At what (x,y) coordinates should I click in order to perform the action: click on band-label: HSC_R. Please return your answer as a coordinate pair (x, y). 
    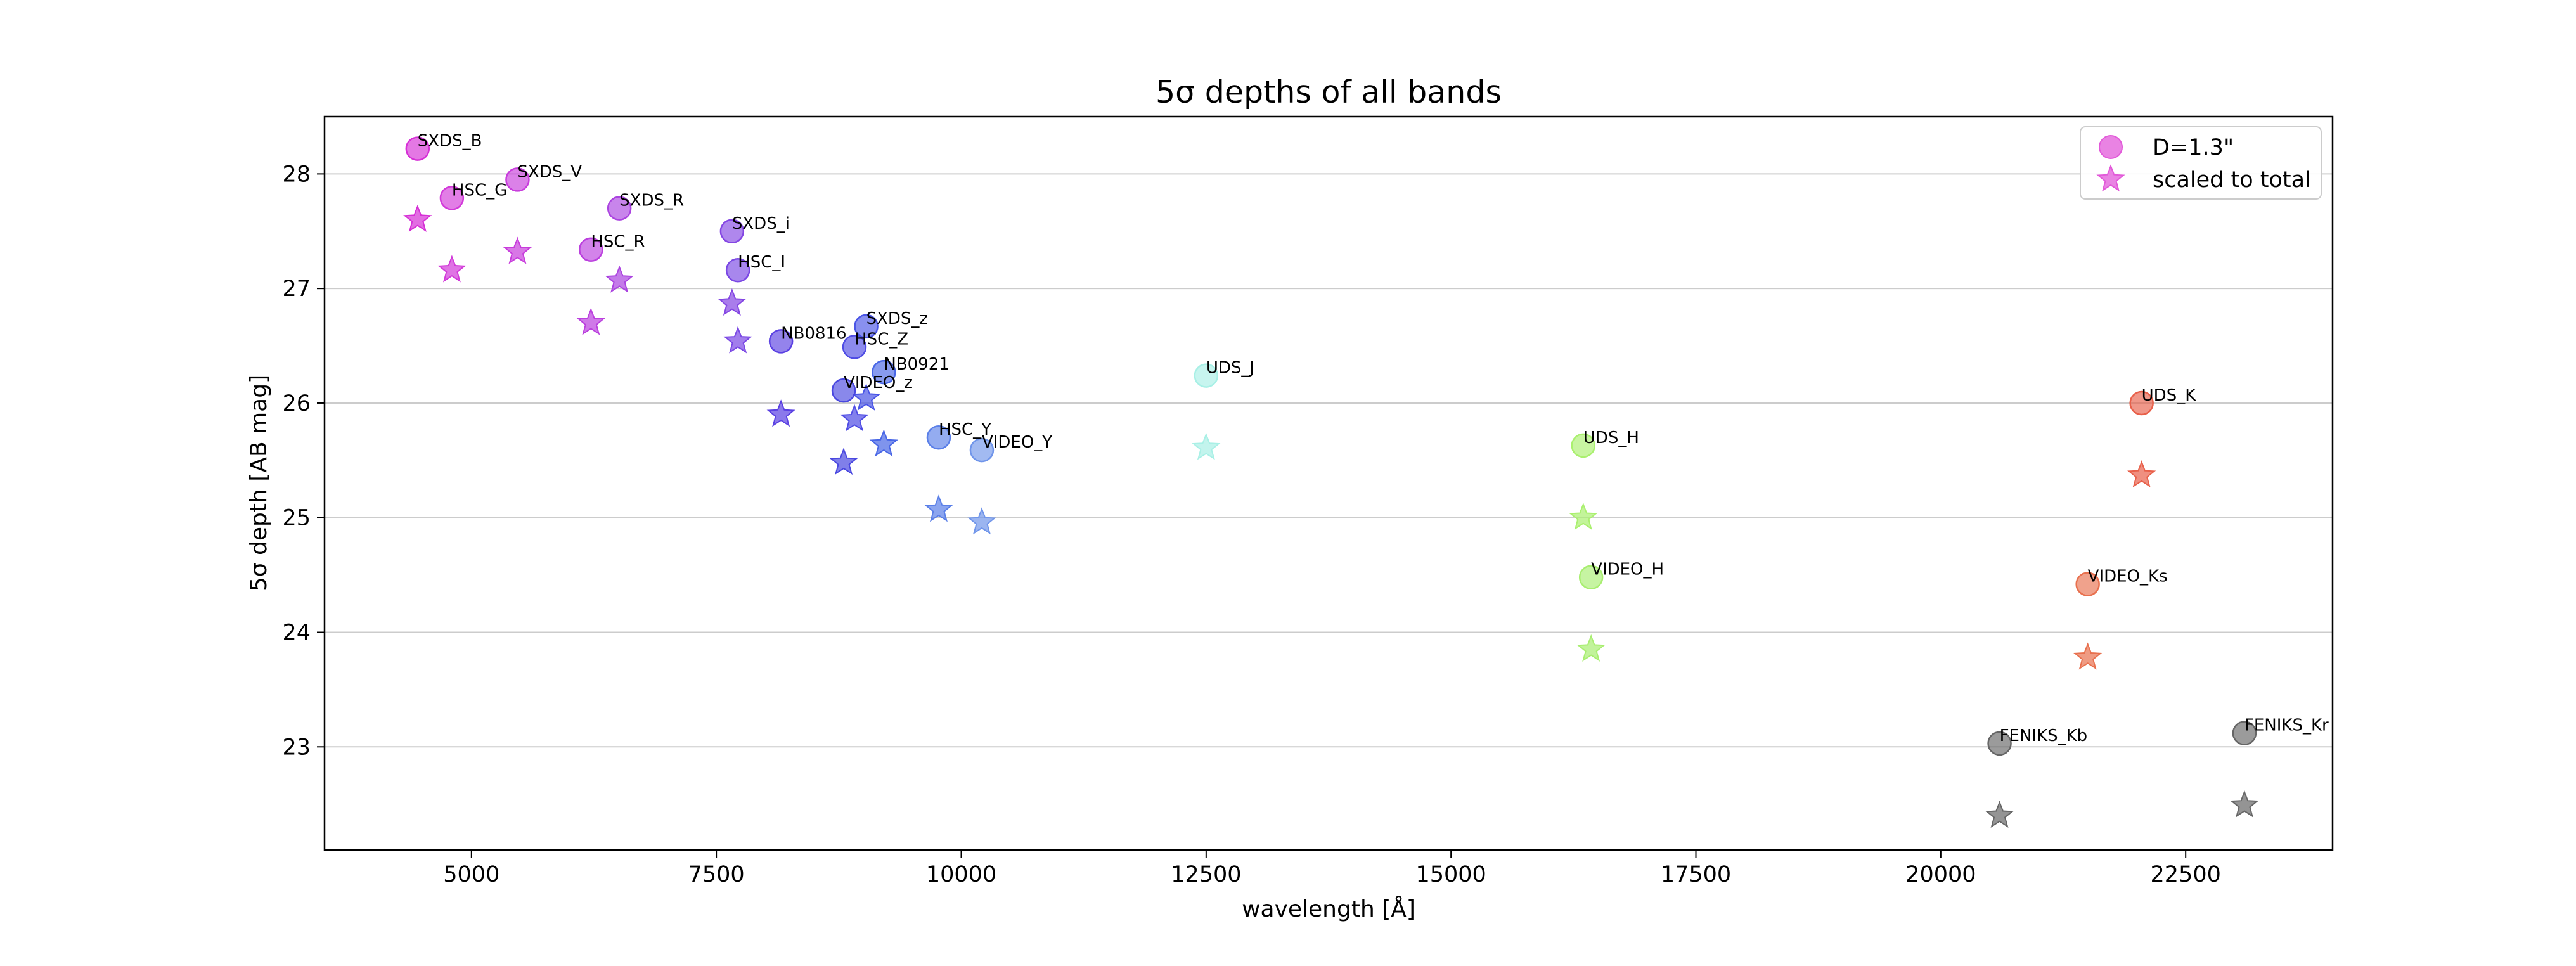
    Looking at the image, I should click on (618, 242).